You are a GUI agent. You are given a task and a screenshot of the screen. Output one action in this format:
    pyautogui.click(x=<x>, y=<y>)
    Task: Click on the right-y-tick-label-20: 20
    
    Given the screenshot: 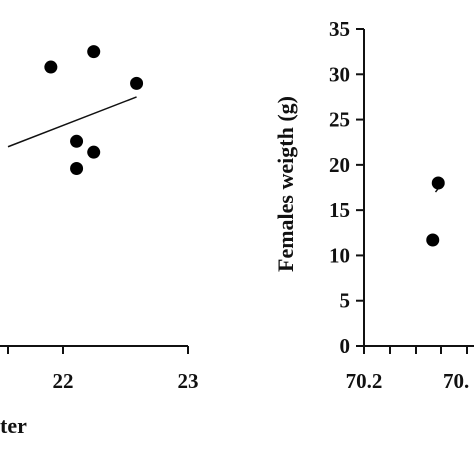 What is the action you would take?
    pyautogui.click(x=339, y=165)
    